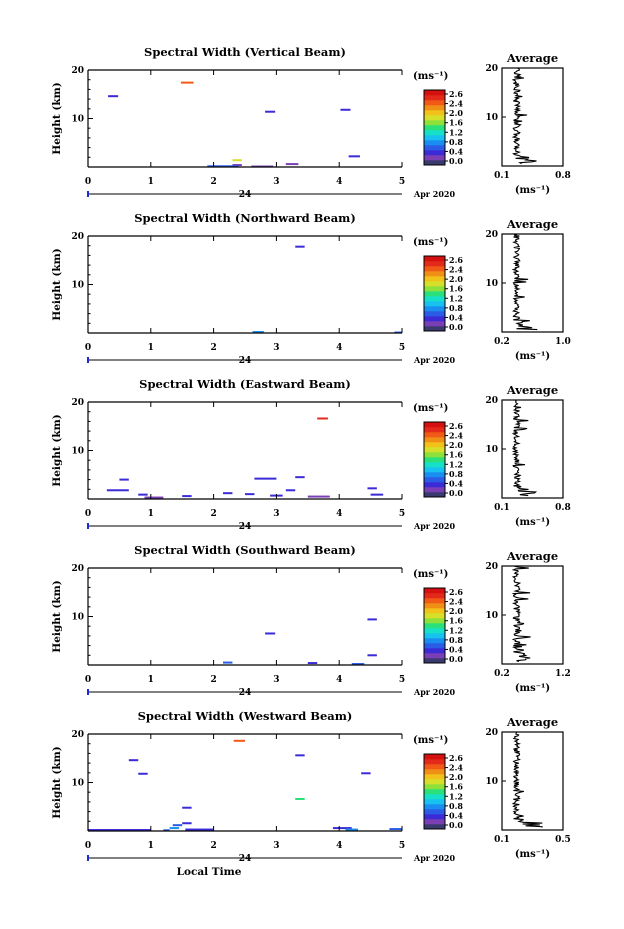 This screenshot has height=929, width=624. What do you see at coordinates (456, 445) in the screenshot?
I see `colorbar-label: 2.0` at bounding box center [456, 445].